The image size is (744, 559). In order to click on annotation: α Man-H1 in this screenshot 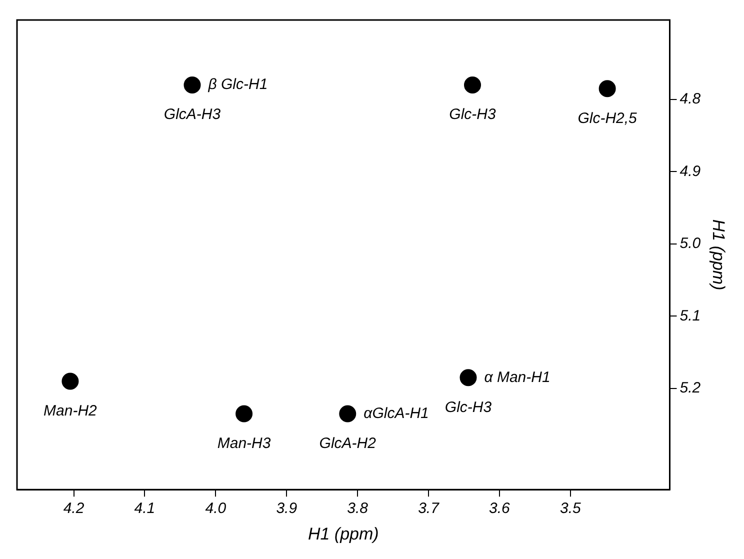, I will do `click(517, 377)`.